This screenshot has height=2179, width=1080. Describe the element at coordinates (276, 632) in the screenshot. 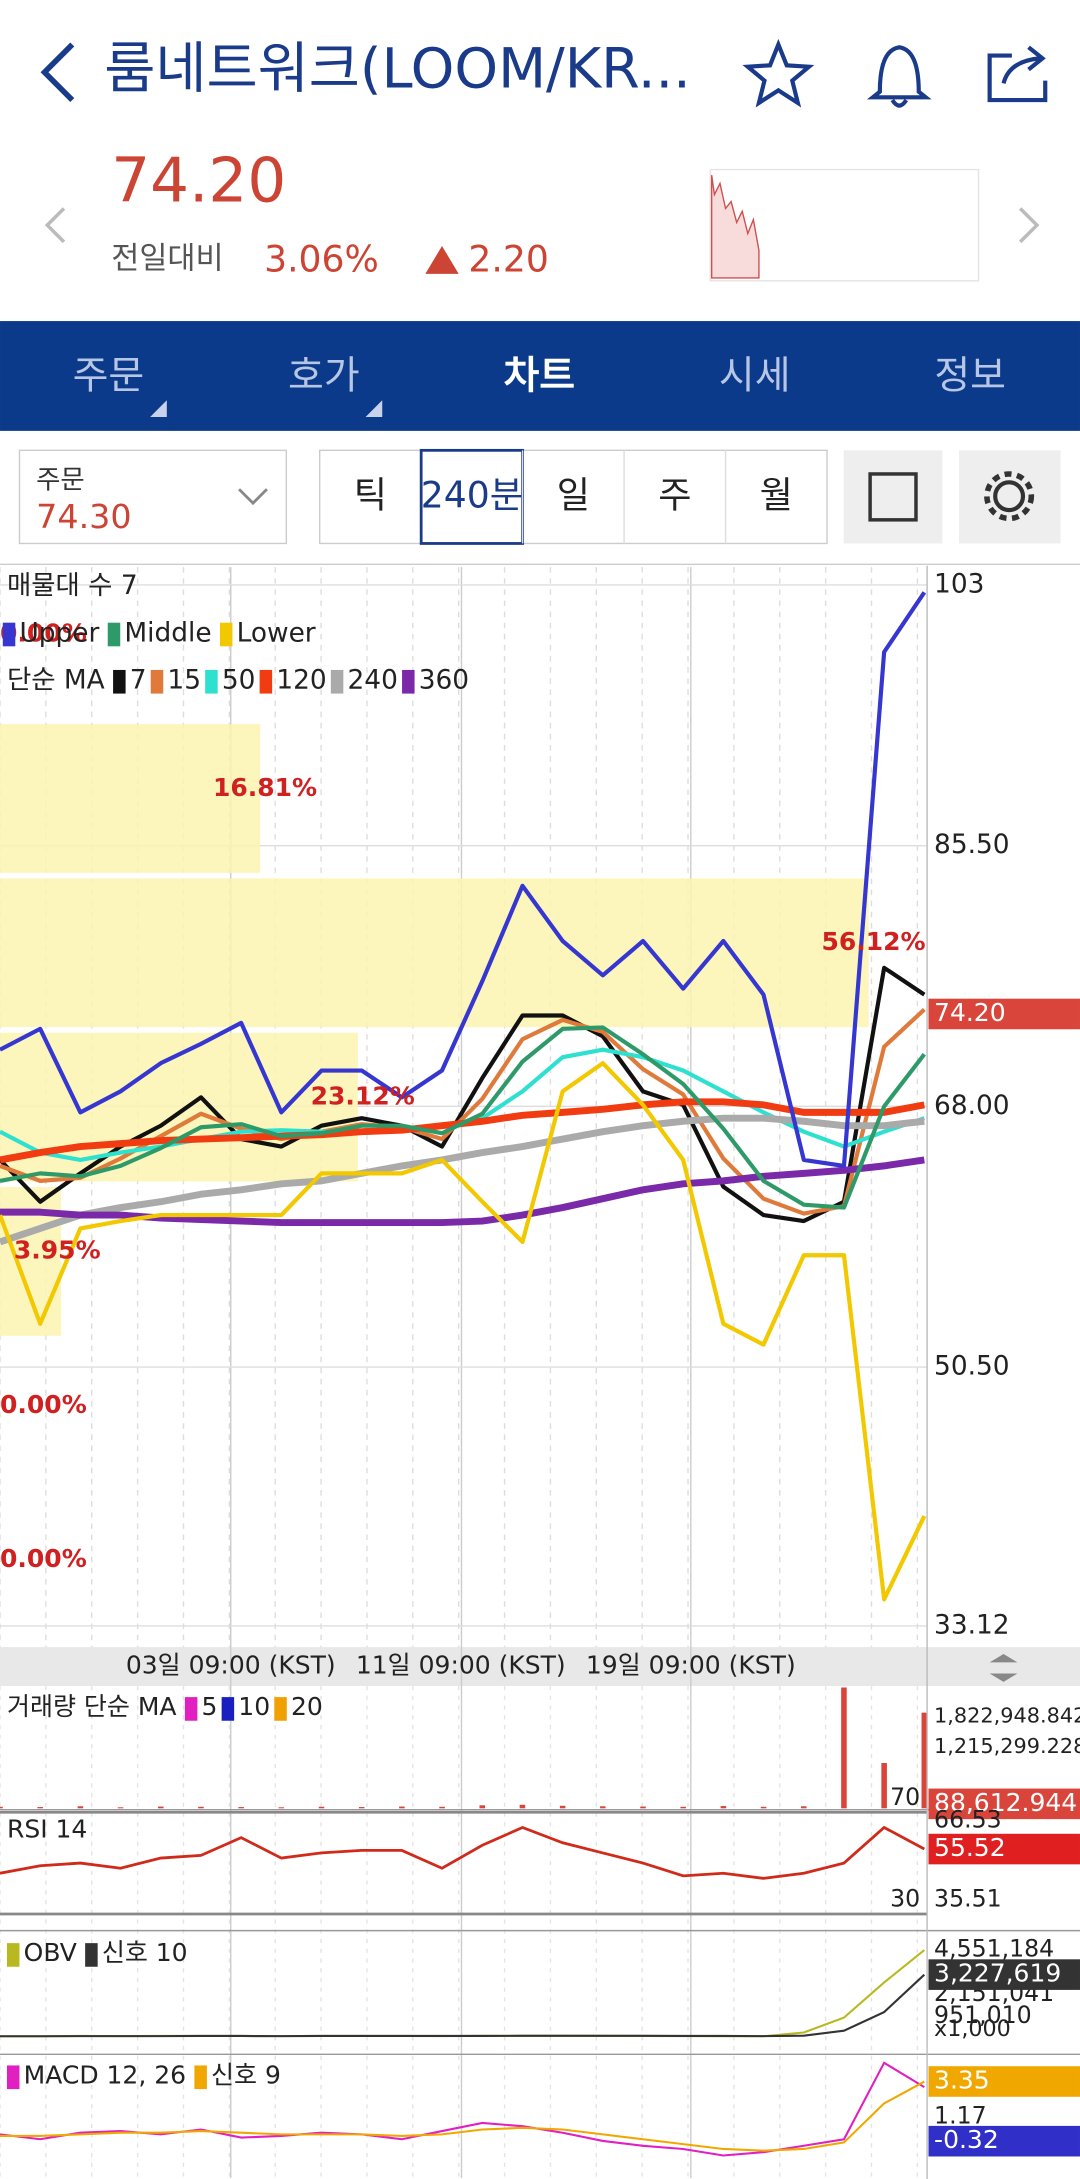

I see `legend-label: Lower` at that location.